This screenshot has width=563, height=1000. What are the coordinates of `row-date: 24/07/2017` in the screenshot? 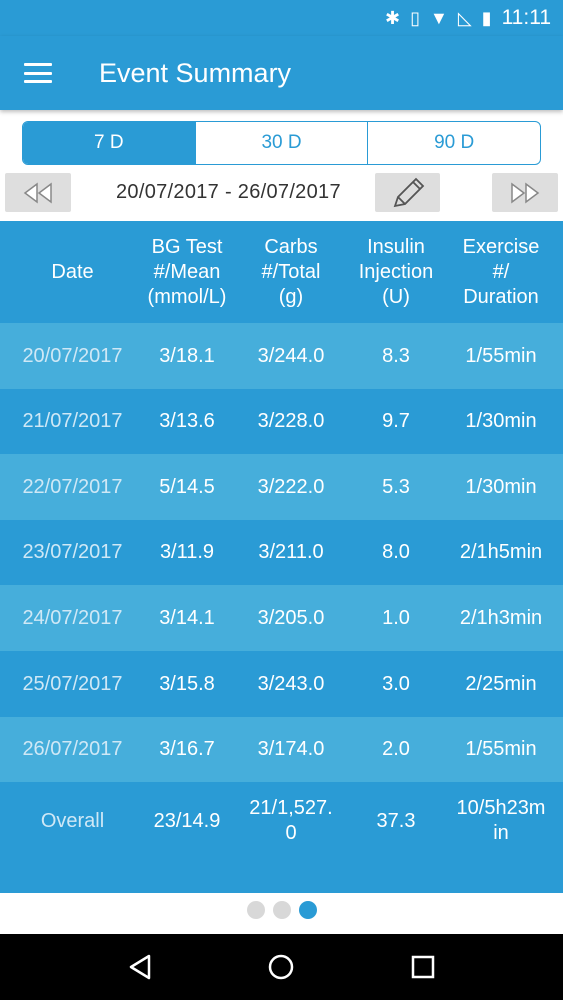 It's located at (72, 617).